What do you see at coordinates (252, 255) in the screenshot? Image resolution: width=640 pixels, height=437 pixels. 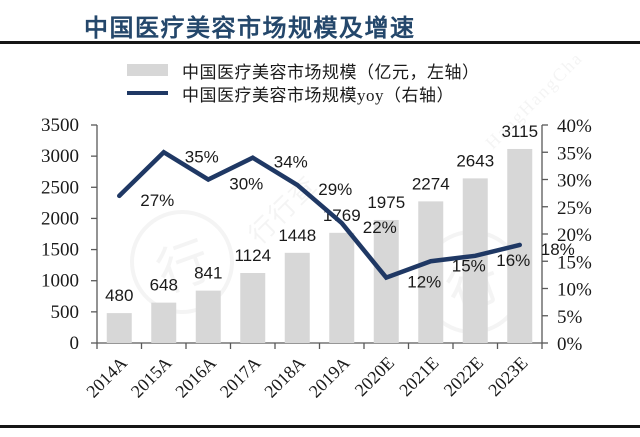 I see `bar-value-label: 1124` at bounding box center [252, 255].